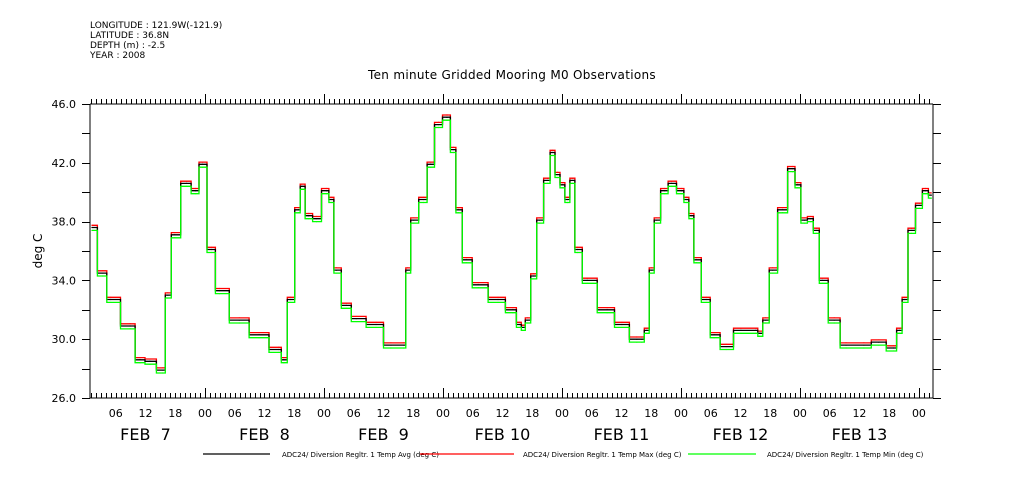  What do you see at coordinates (38, 251) in the screenshot?
I see `y-axis-label: deg C` at bounding box center [38, 251].